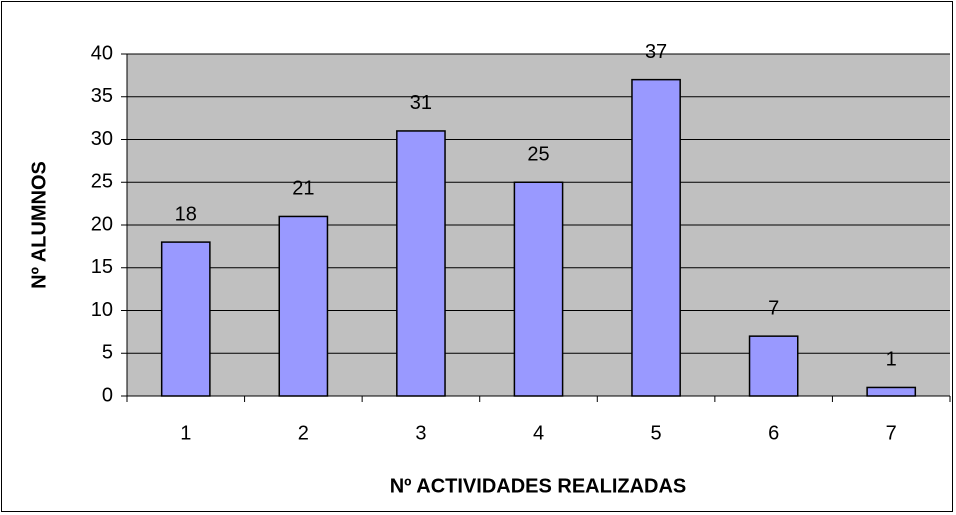 The width and height of the screenshot is (956, 515). Describe the element at coordinates (538, 155) in the screenshot. I see `data-label: 25` at that location.